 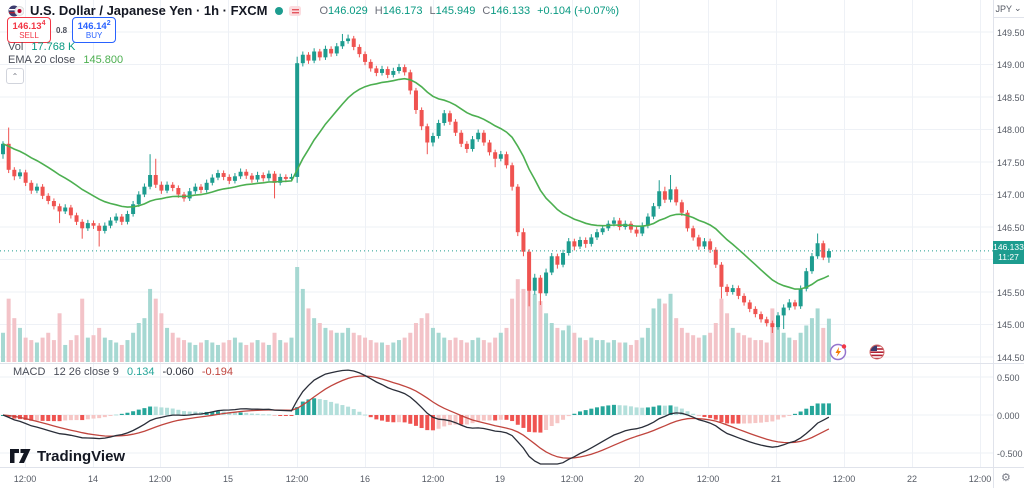 What do you see at coordinates (1010, 195) in the screenshot?
I see `price-axis-label: 147.000` at bounding box center [1010, 195].